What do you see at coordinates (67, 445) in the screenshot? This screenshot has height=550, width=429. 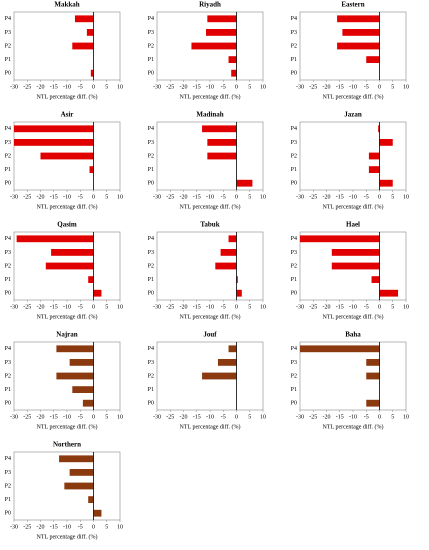 I see `panel-title: Northern` at bounding box center [67, 445].